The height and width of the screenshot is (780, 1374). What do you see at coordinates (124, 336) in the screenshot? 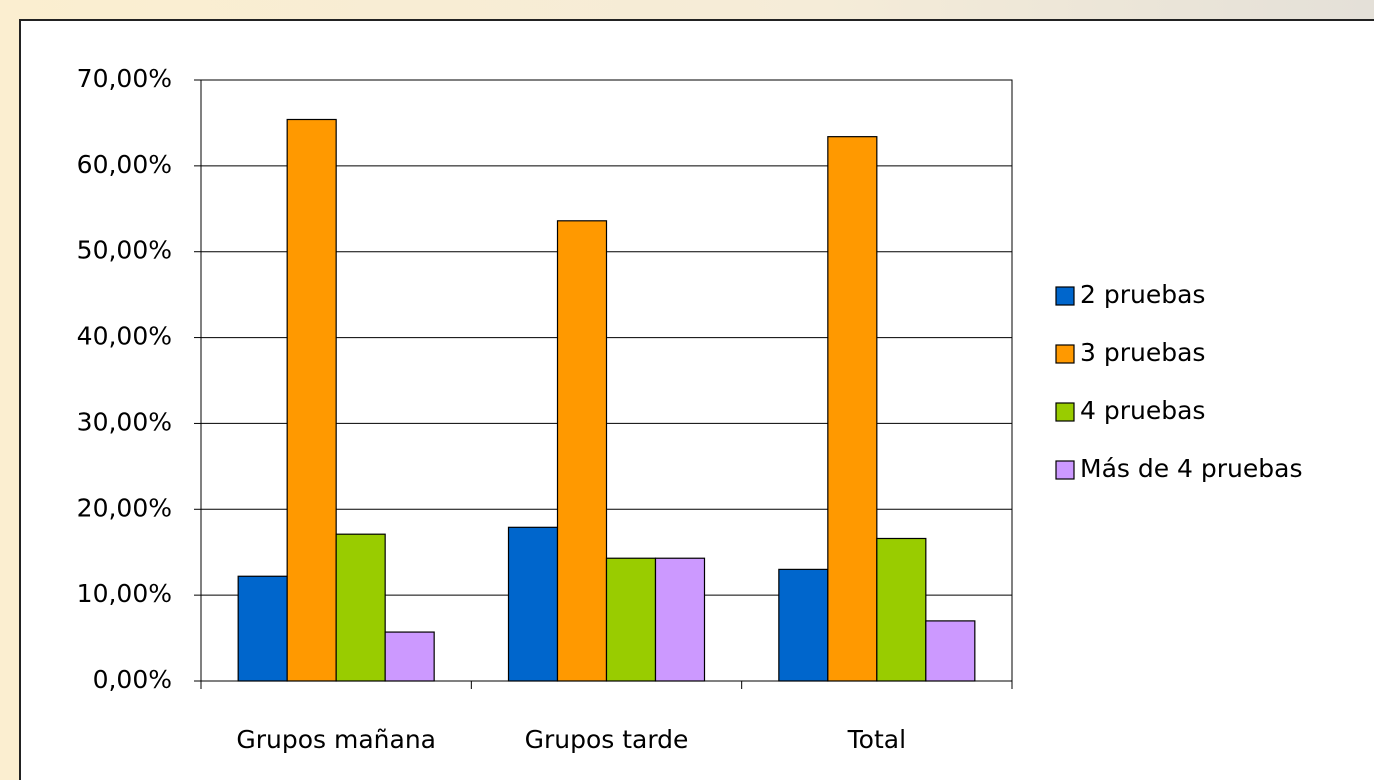
I see `y-tick-label: 40,00%` at bounding box center [124, 336].